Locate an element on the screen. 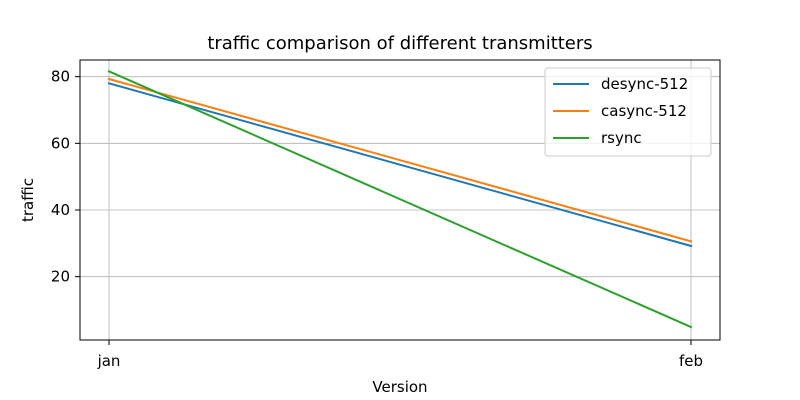 Image resolution: width=800 pixels, height=400 pixels. legend-label: rsync is located at coordinates (621, 138).